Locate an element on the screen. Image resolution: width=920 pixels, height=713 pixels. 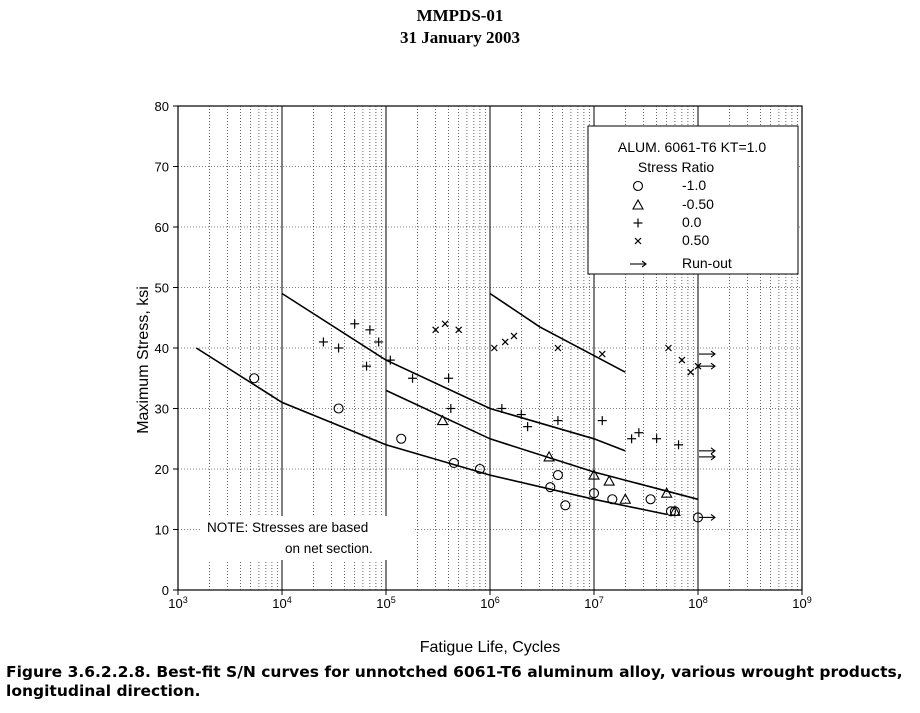
y-tick-label: 70 is located at coordinates (162, 167).